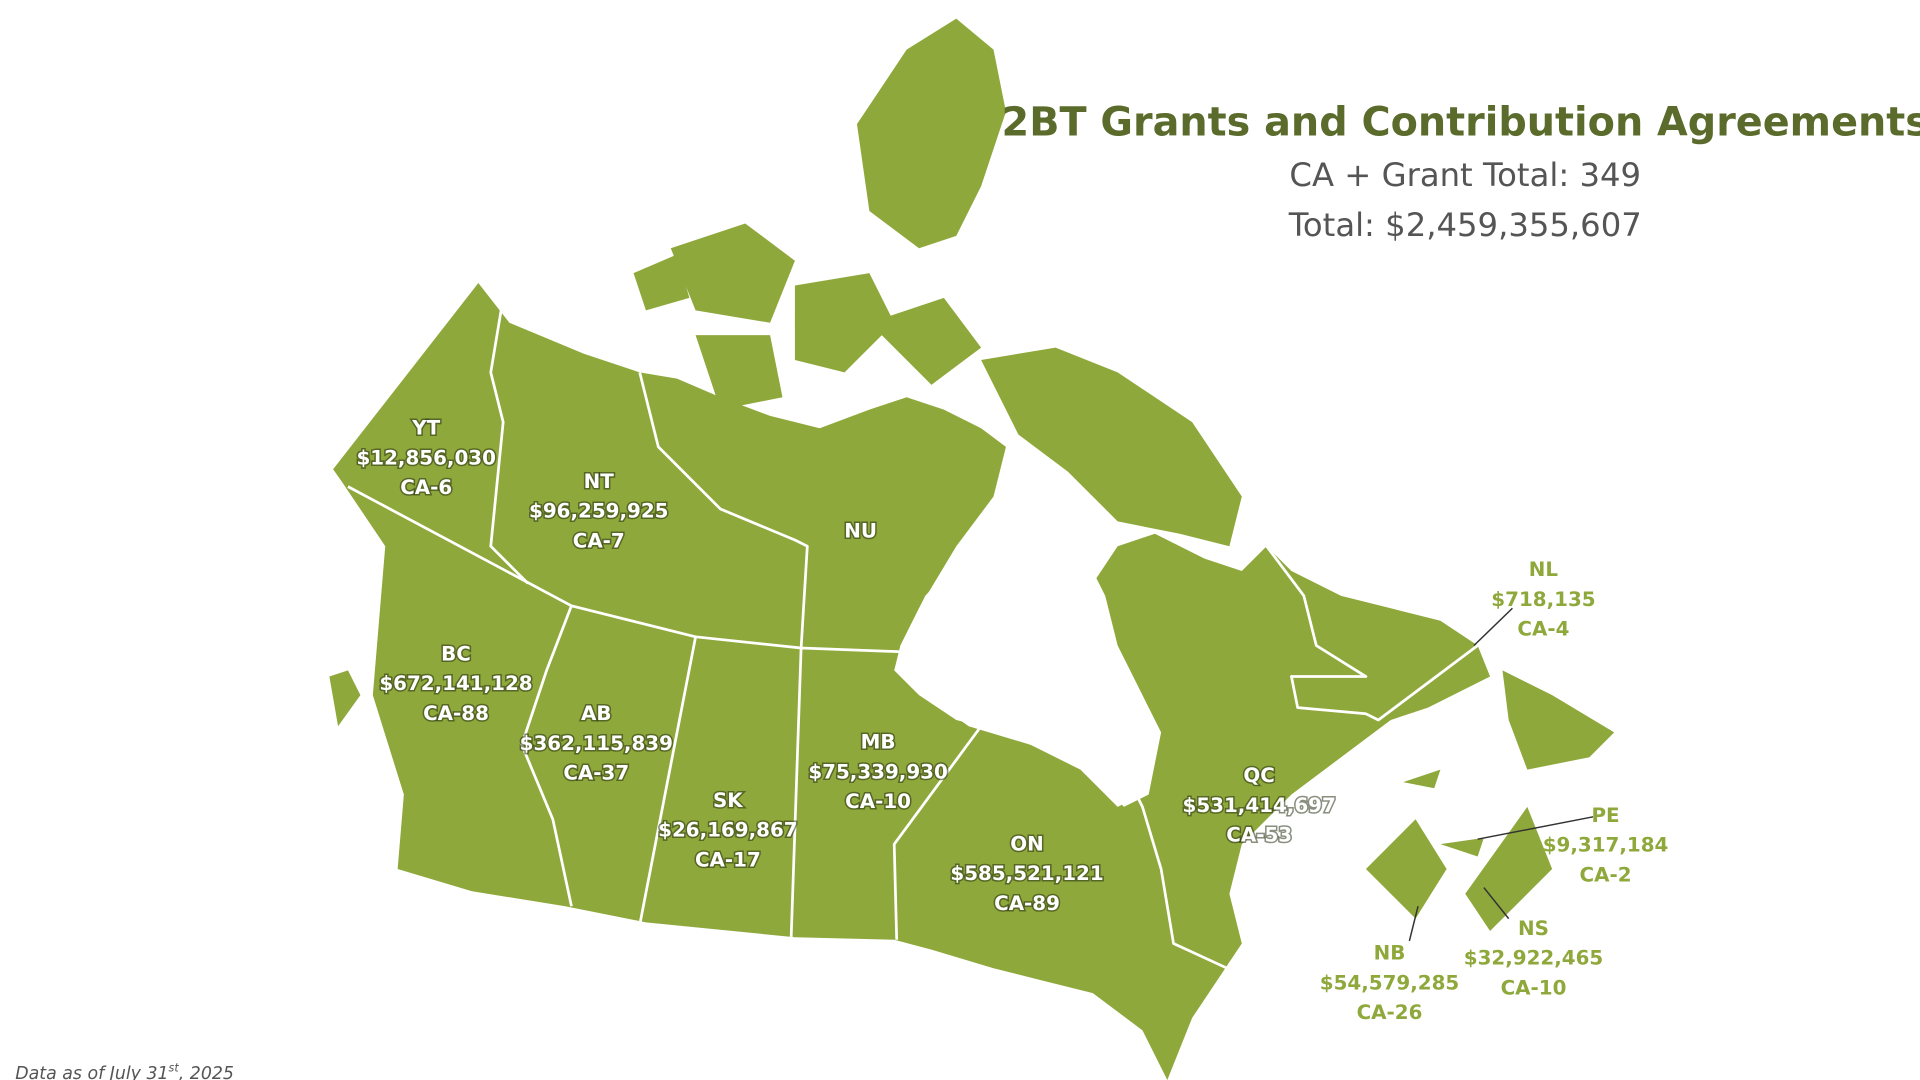  Describe the element at coordinates (599, 481) in the screenshot. I see `region-code: NT` at that location.